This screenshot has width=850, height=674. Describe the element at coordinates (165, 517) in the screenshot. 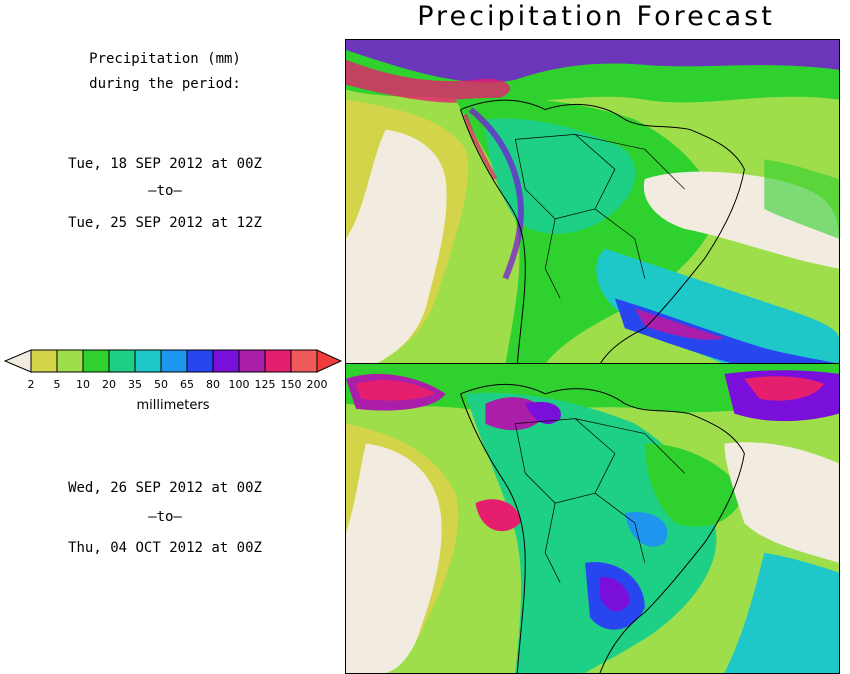

I see `period2-separator: —to—` at that location.